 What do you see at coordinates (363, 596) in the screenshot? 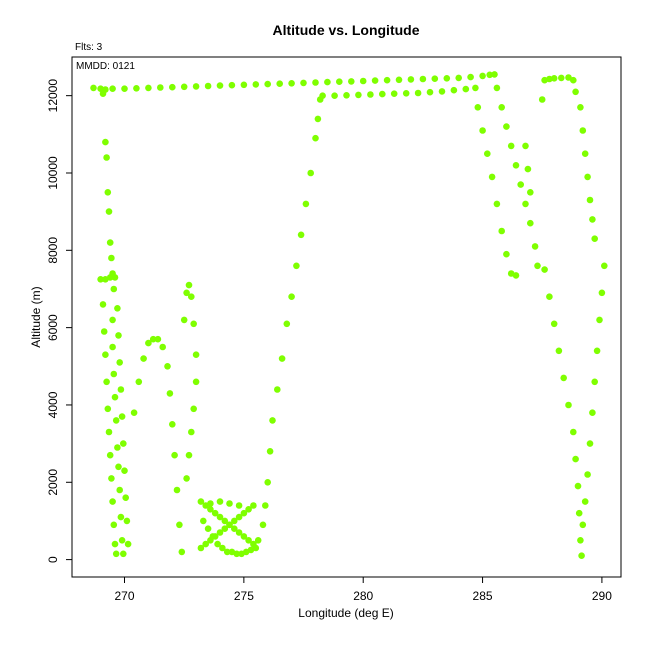
I see `x-tick-label: 280` at bounding box center [363, 596].